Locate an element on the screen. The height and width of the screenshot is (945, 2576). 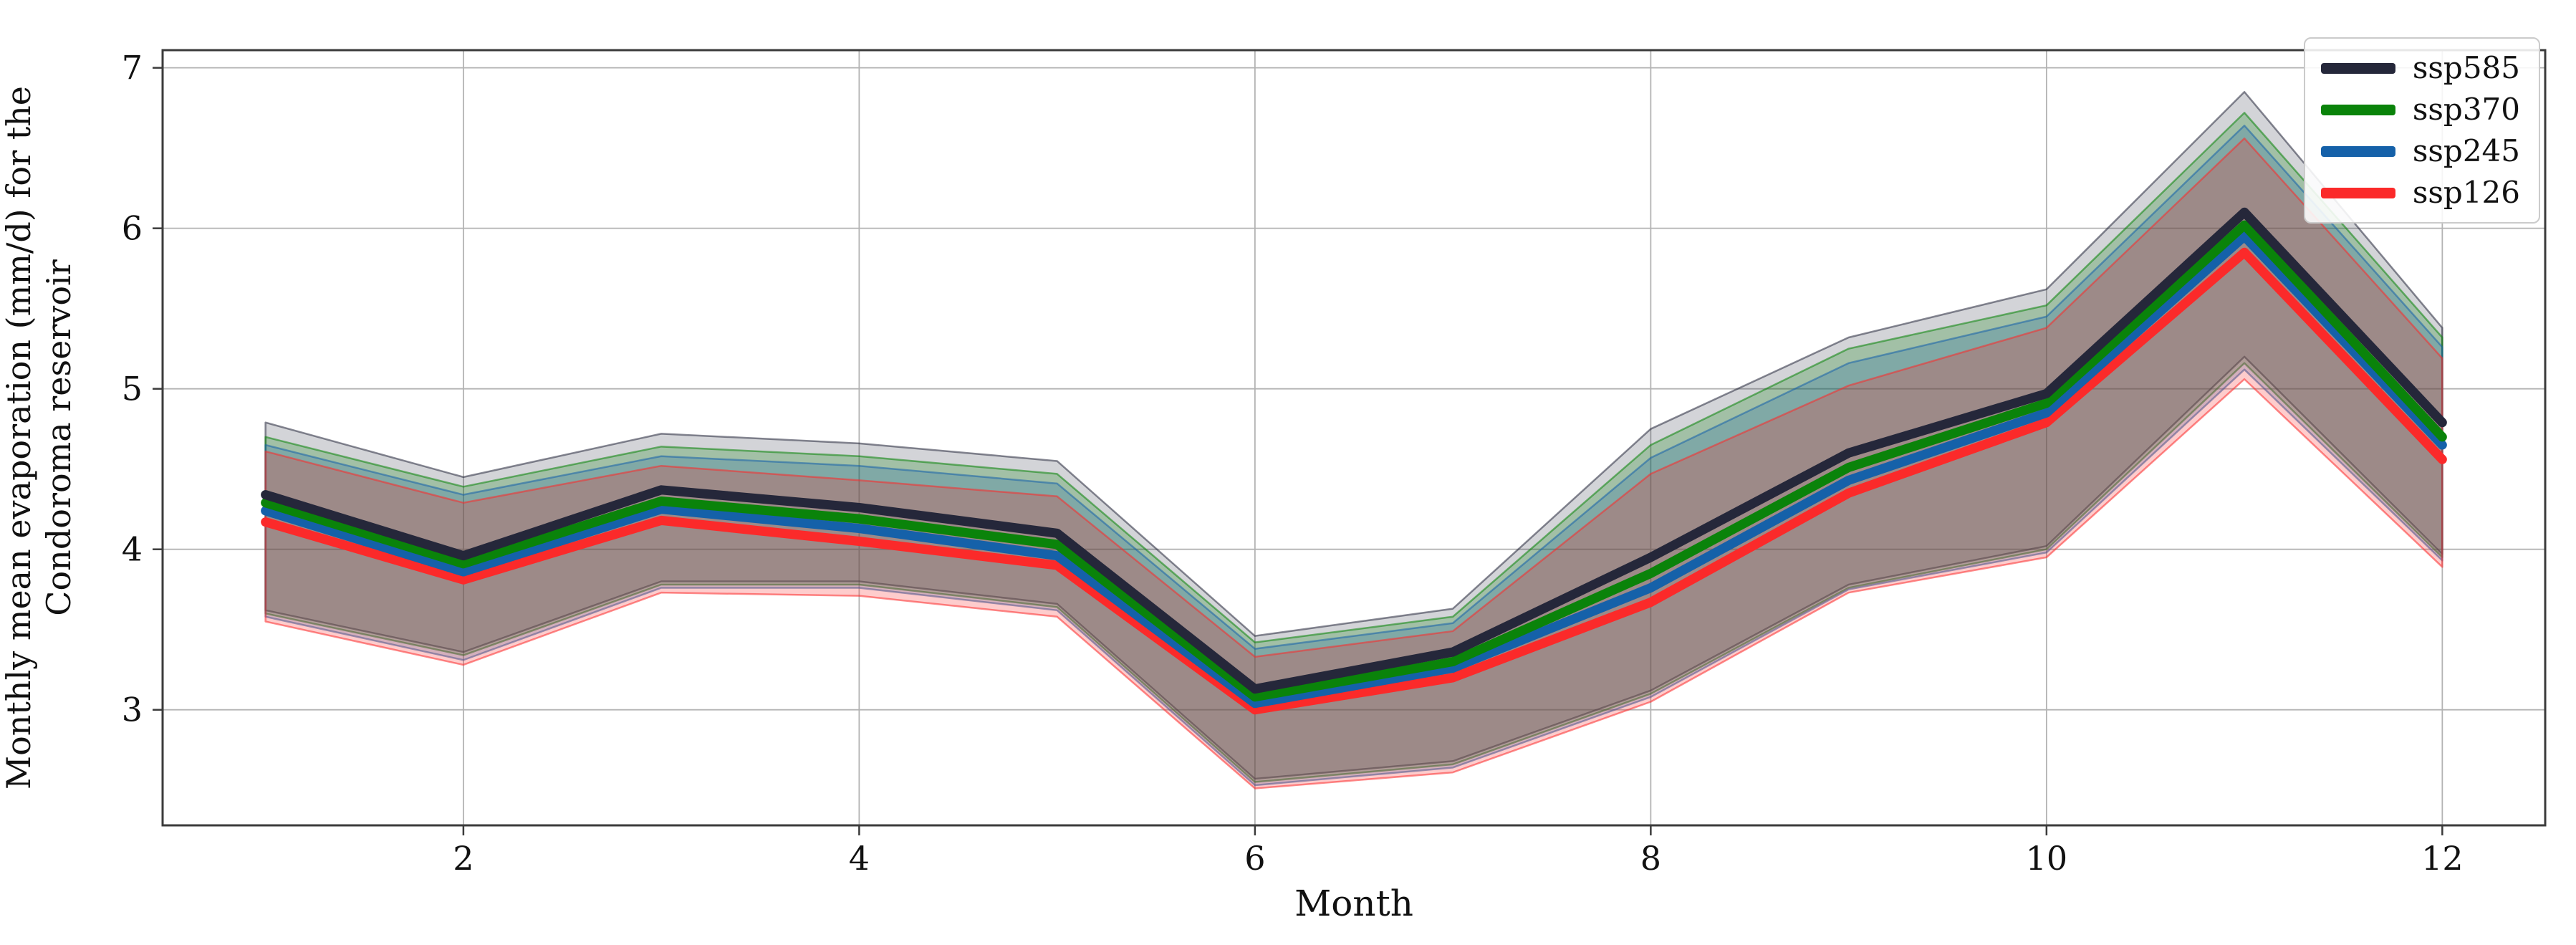
x-axis-label: Month is located at coordinates (1354, 903).